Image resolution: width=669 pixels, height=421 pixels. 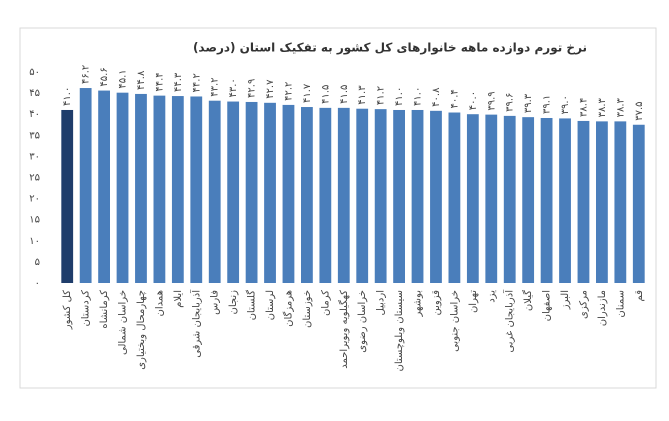 I want to click on x-tick-label: آذربایجان غربی, so click(x=509, y=321).